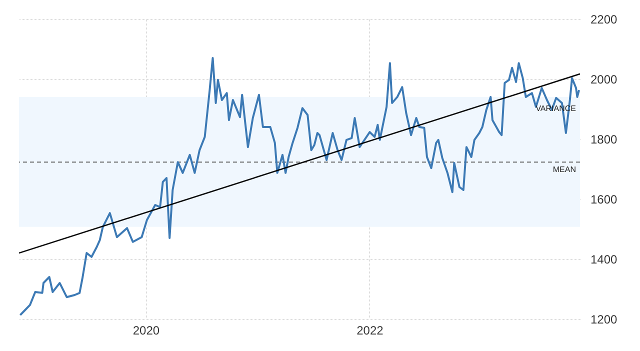  I want to click on x-tick-label: 2020, so click(146, 331).